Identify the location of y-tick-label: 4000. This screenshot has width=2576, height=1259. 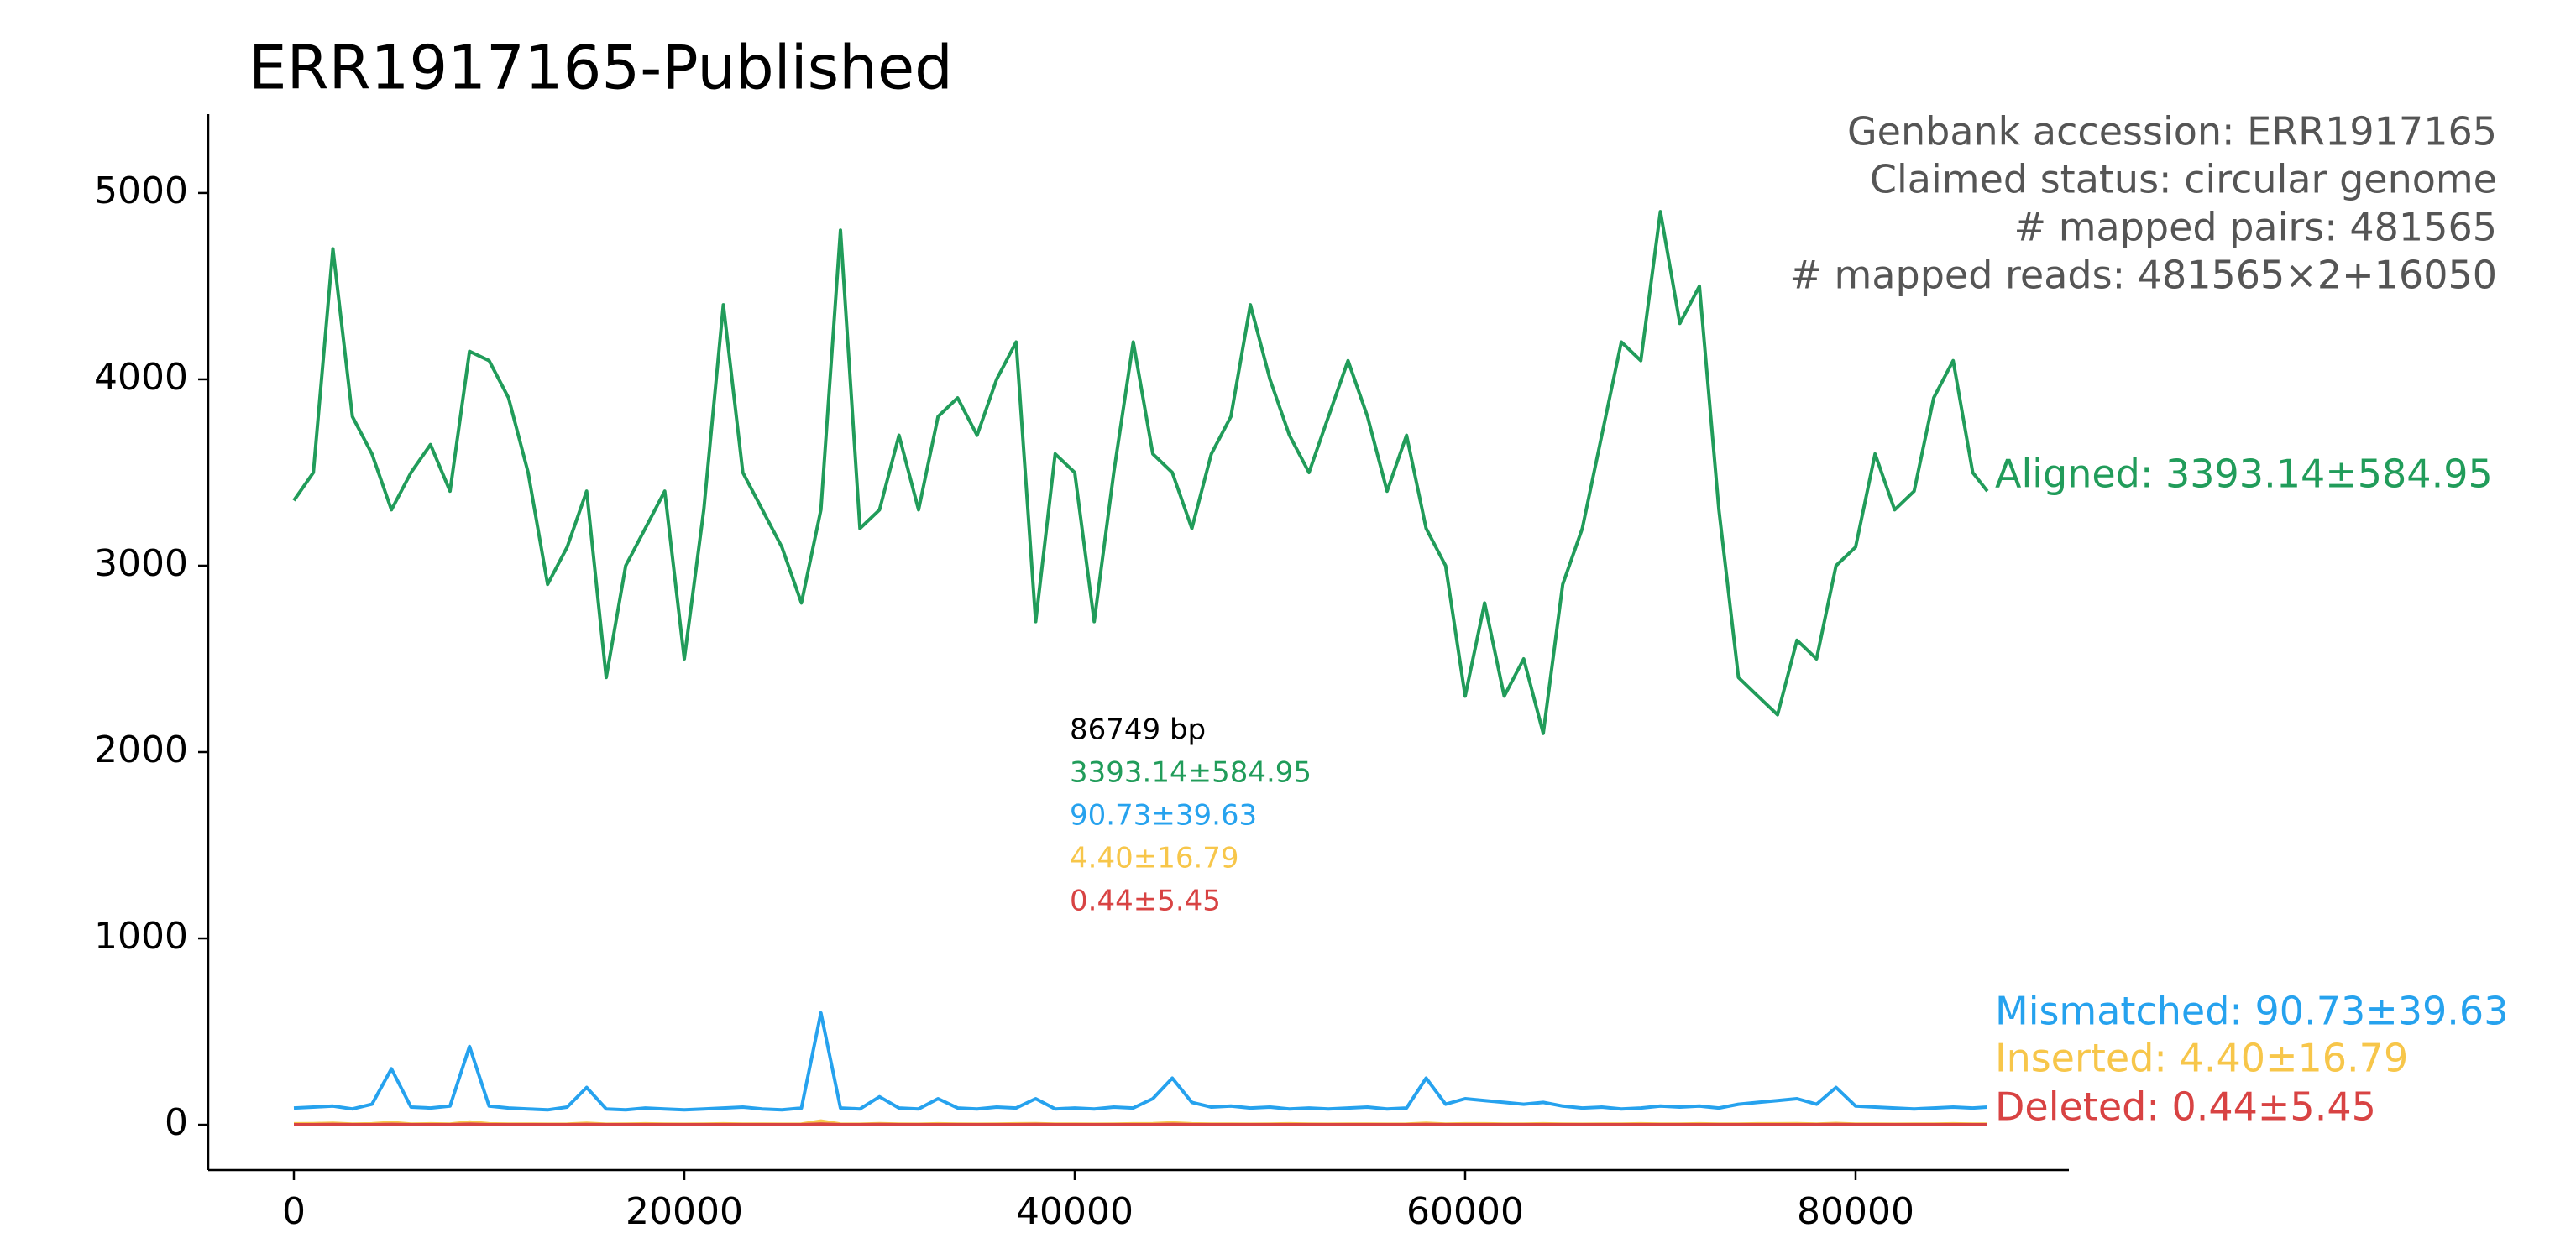
(141, 377).